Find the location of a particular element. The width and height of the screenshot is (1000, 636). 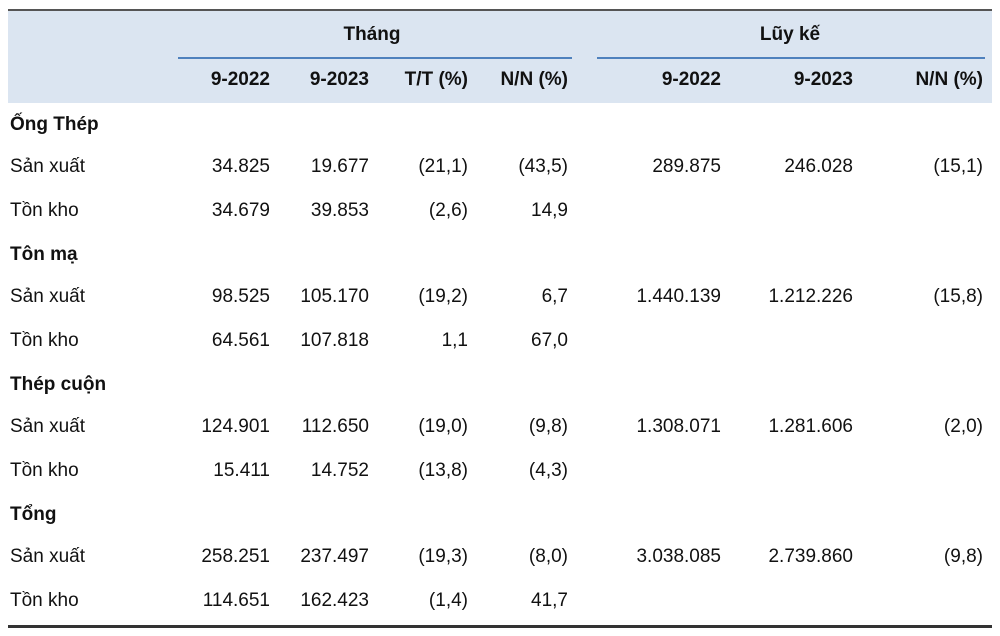

group-header: Lũy kế is located at coordinates (790, 34).